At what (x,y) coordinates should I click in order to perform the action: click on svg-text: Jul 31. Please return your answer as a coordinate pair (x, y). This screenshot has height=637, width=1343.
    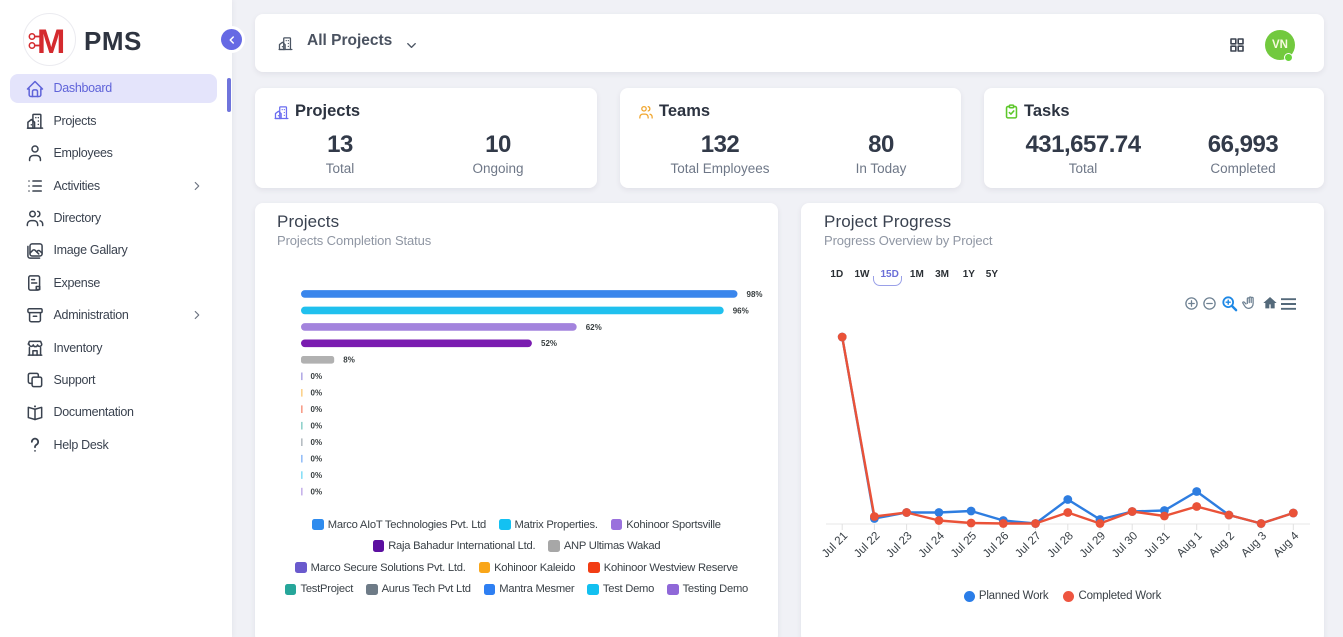
    Looking at the image, I should click on (1156, 544).